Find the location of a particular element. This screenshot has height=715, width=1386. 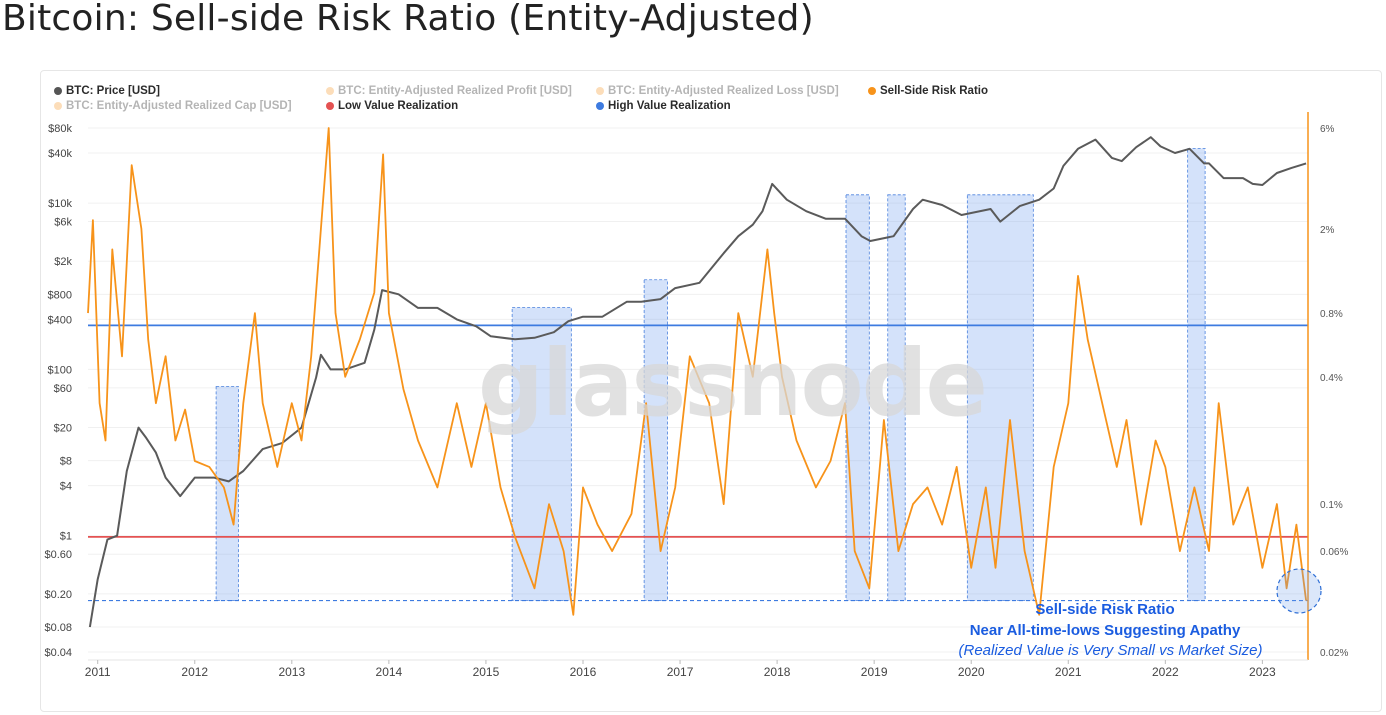

left-tick-label: $20 is located at coordinates (63, 429).